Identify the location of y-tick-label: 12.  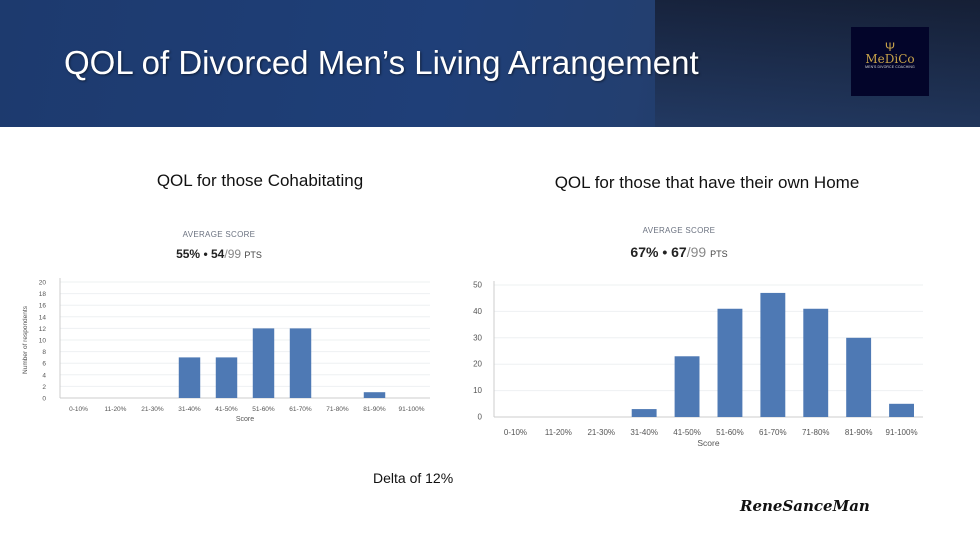
(43, 329).